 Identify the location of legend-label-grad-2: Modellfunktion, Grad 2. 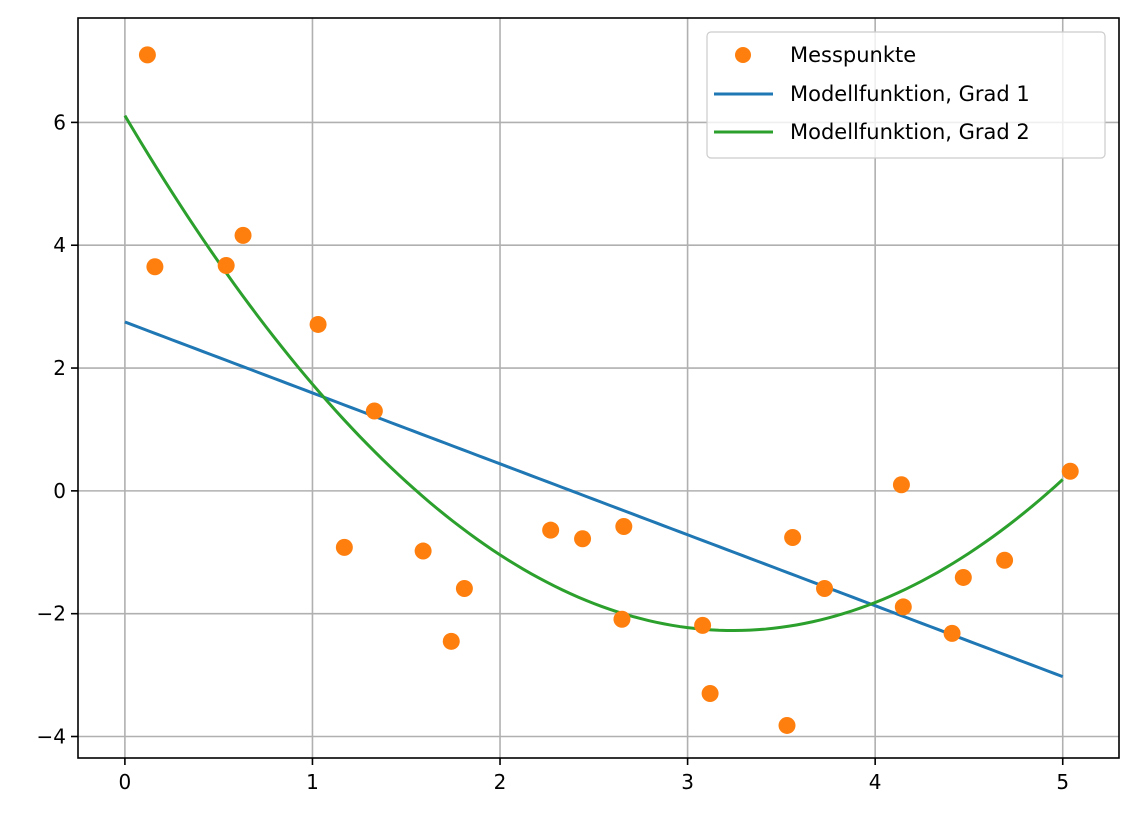
(910, 132).